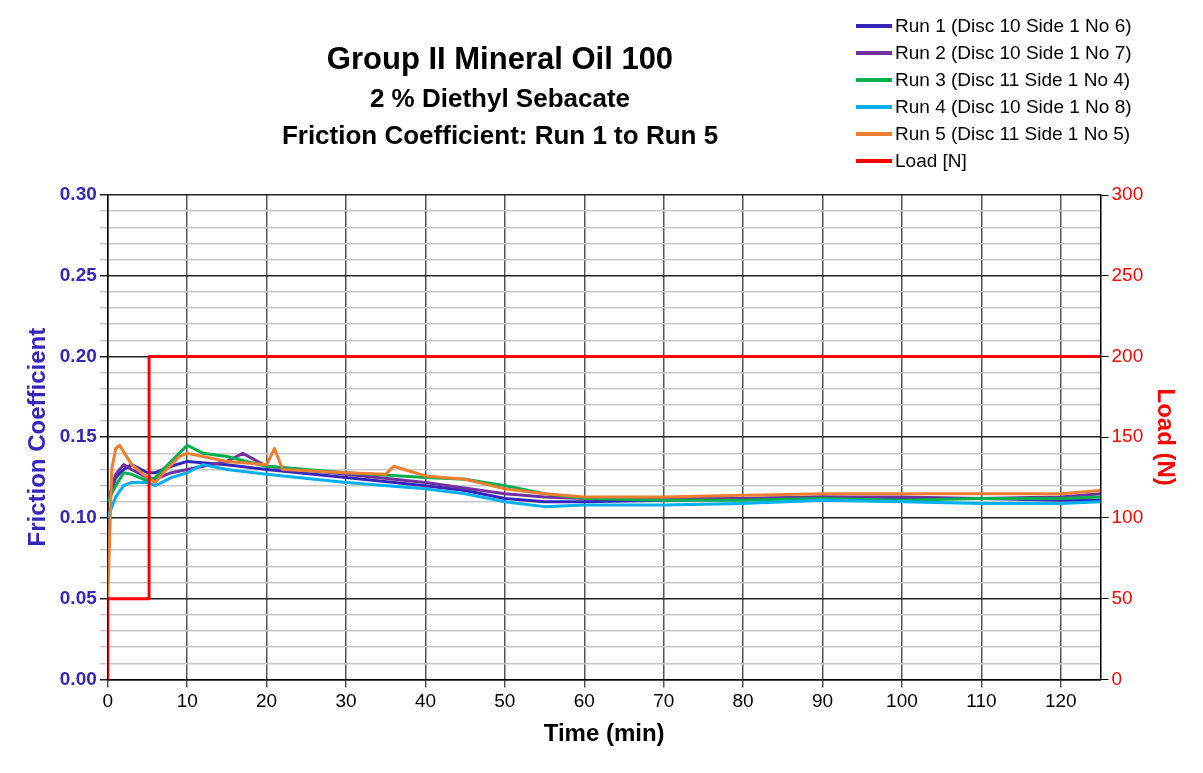 The height and width of the screenshot is (773, 1203). Describe the element at coordinates (822, 701) in the screenshot. I see `x-tick-label: 90` at that location.